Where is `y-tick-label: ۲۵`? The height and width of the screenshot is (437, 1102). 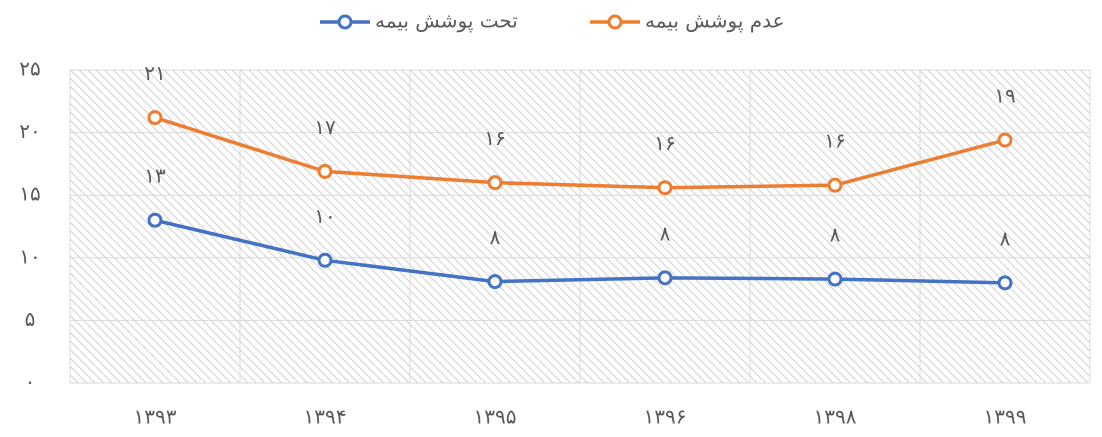
y-tick-label: ۲۵ is located at coordinates (29, 69).